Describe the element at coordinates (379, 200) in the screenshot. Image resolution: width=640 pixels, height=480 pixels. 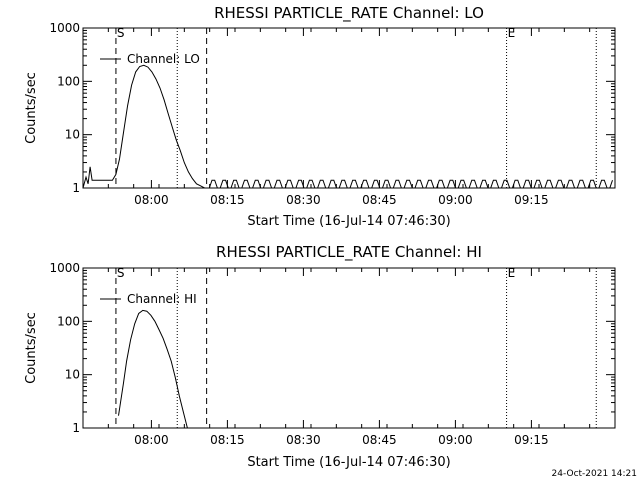
I see `x-tick-label-lo-3: 08:45` at that location.